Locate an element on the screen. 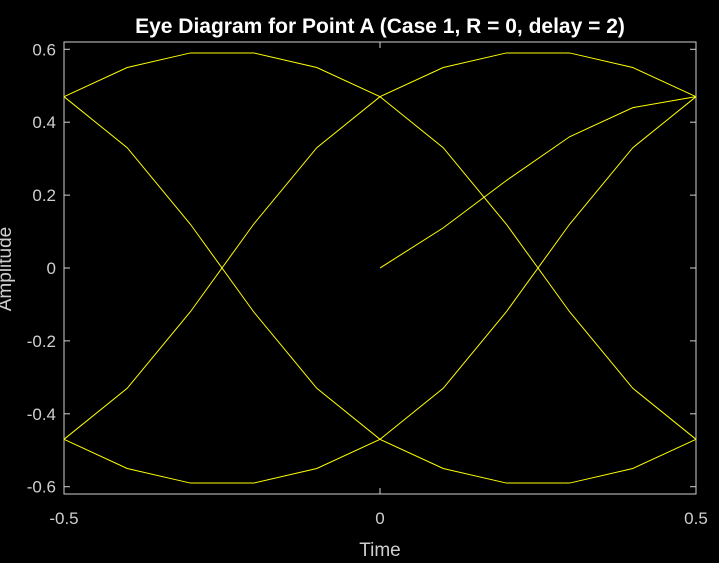 The height and width of the screenshot is (563, 719). y-tick-label: 0.4 is located at coordinates (44, 122).